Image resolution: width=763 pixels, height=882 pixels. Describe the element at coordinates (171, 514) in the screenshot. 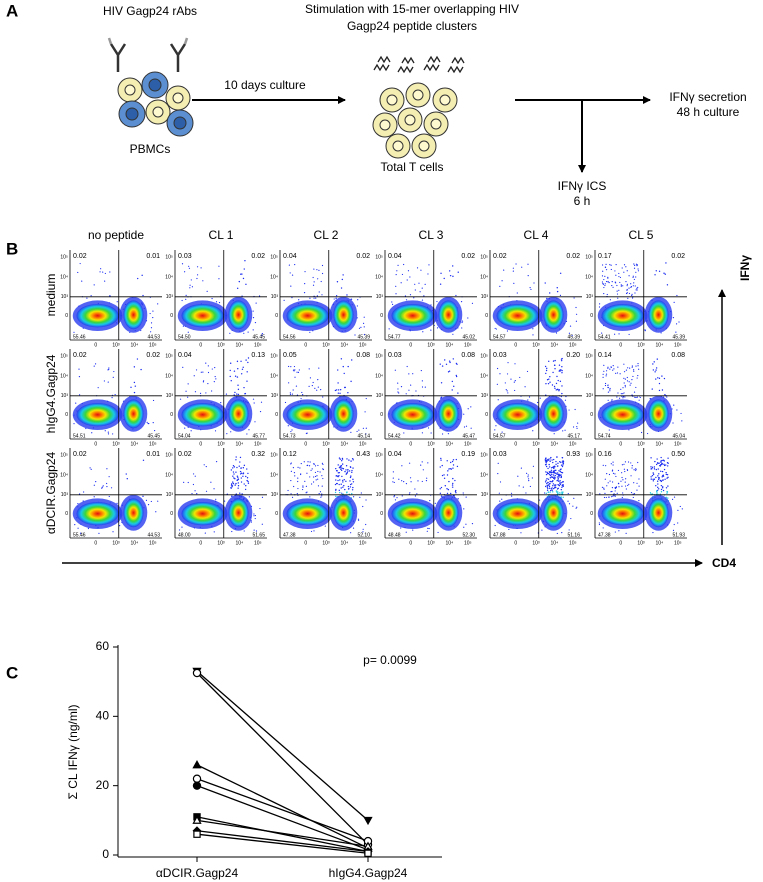

I see `plot-y-tick: 0` at that location.